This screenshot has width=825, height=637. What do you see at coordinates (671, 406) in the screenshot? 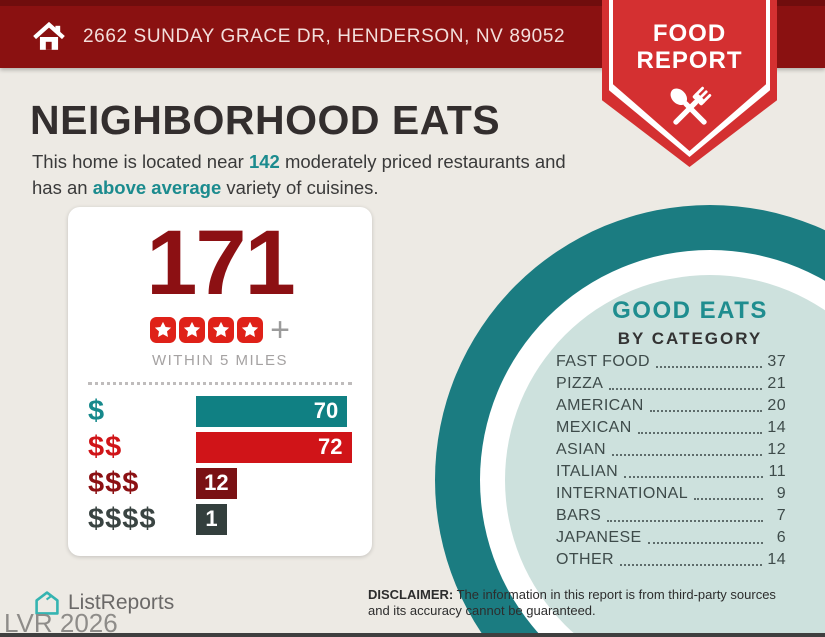
I see `category-row: AMERICAN 20` at bounding box center [671, 406].